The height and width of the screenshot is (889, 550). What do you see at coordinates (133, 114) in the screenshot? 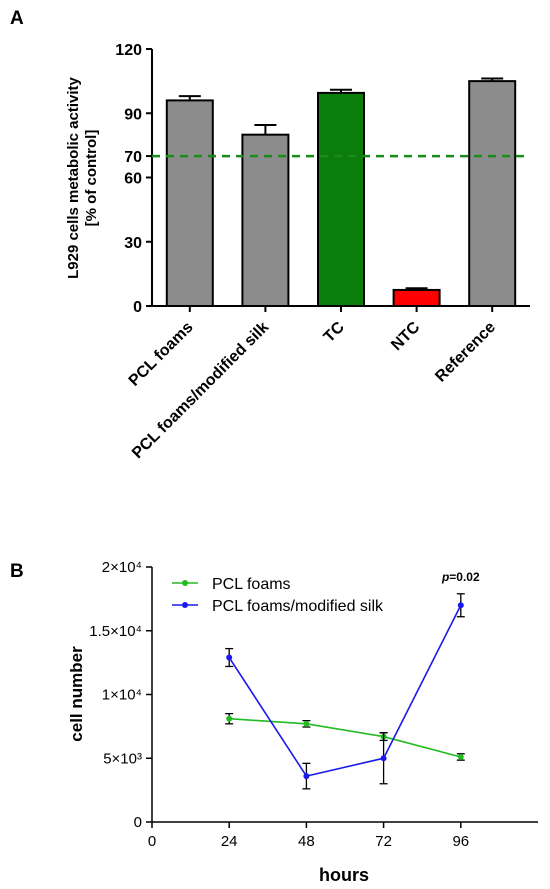
I see `panel-a-y-tick-label: 90` at bounding box center [133, 114].